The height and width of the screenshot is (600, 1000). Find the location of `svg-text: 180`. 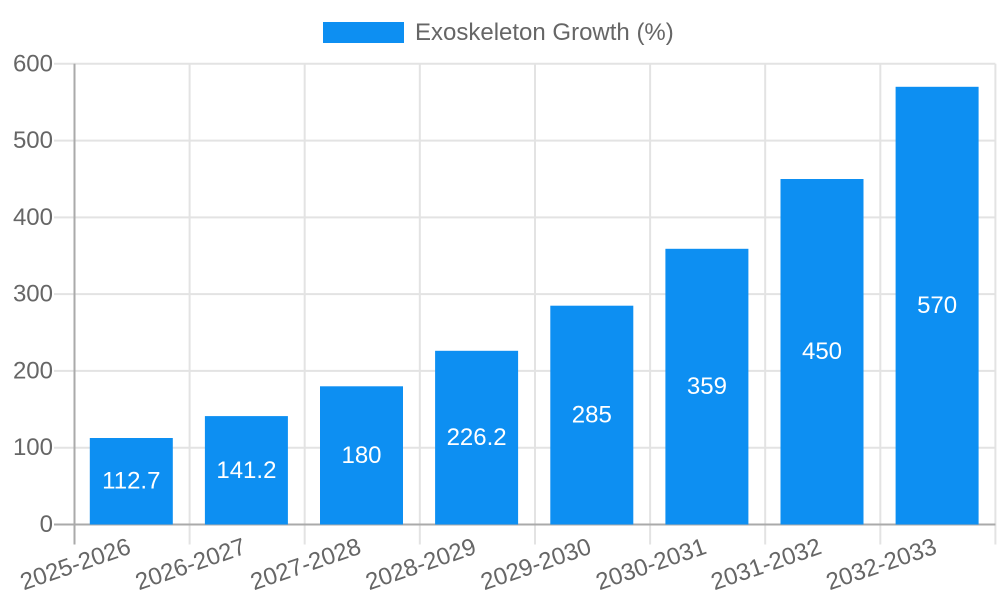

svg-text: 180 is located at coordinates (361, 455).